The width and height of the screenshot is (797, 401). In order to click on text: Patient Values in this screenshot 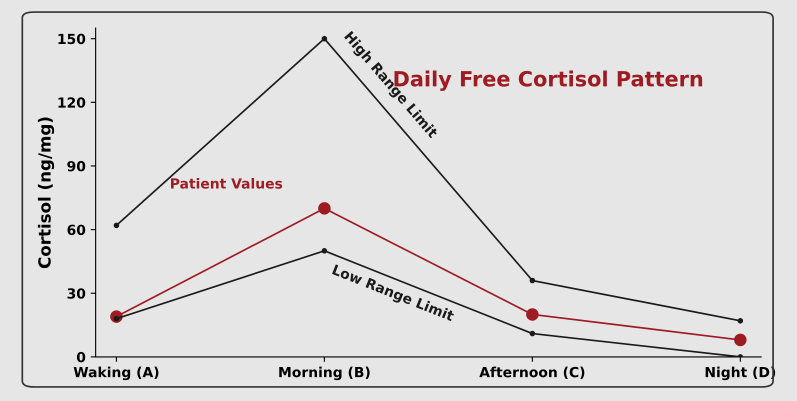, I will do `click(226, 183)`.